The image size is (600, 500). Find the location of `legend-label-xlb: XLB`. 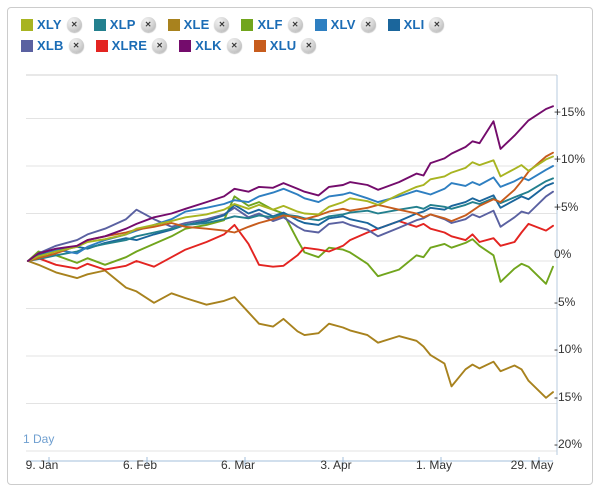

legend-label-xlb: XLB is located at coordinates (50, 45).